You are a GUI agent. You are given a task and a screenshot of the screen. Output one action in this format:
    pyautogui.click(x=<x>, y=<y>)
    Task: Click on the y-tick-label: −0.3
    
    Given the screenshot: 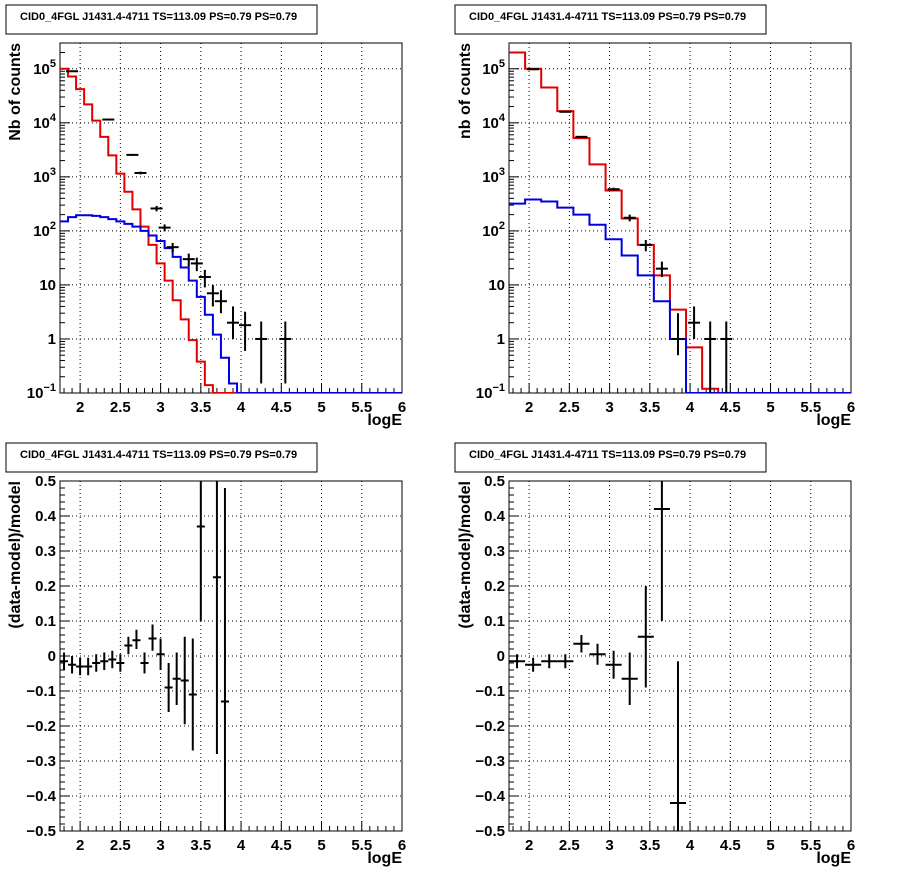 What is the action you would take?
    pyautogui.click(x=490, y=761)
    